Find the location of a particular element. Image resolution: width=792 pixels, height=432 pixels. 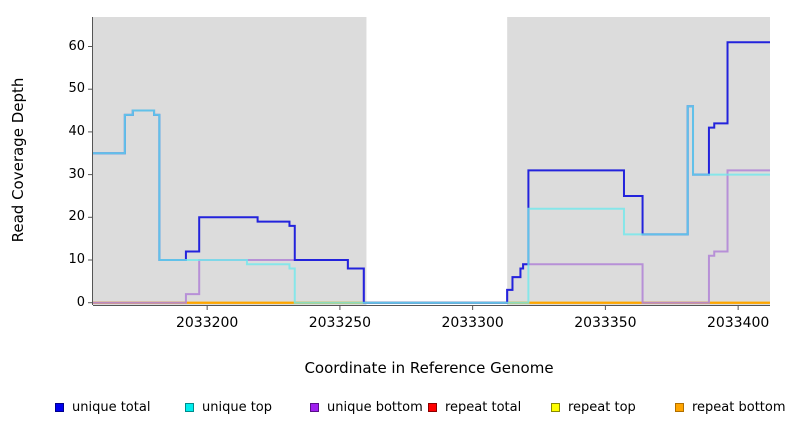

y-tick-label: 60 is located at coordinates (76, 46).